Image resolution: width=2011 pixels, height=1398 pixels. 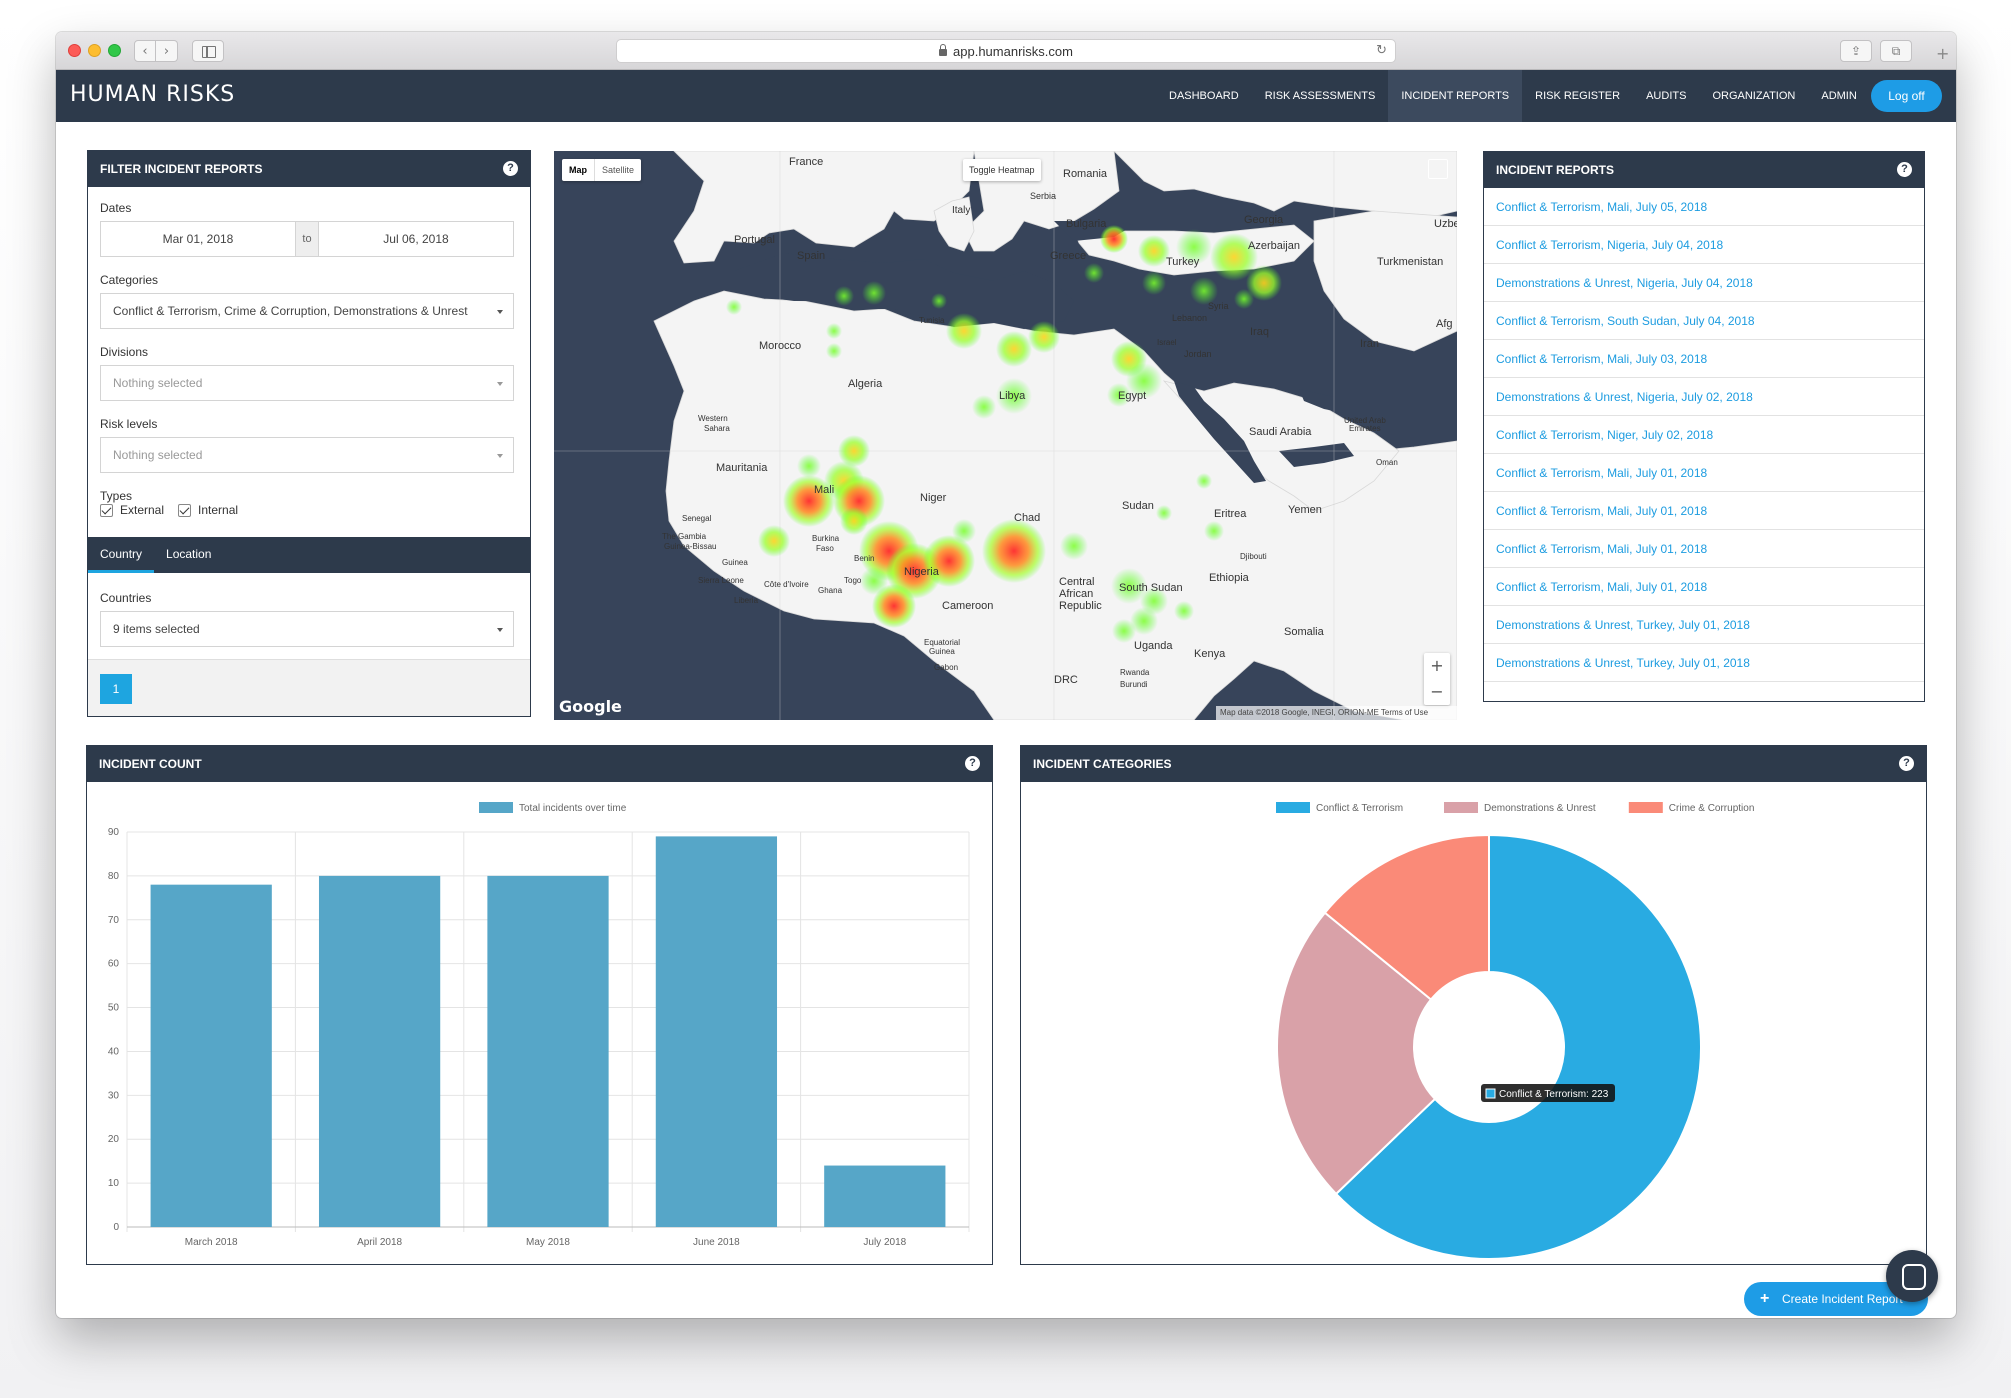 What do you see at coordinates (114, 50) in the screenshot?
I see `maximize-window-icon` at bounding box center [114, 50].